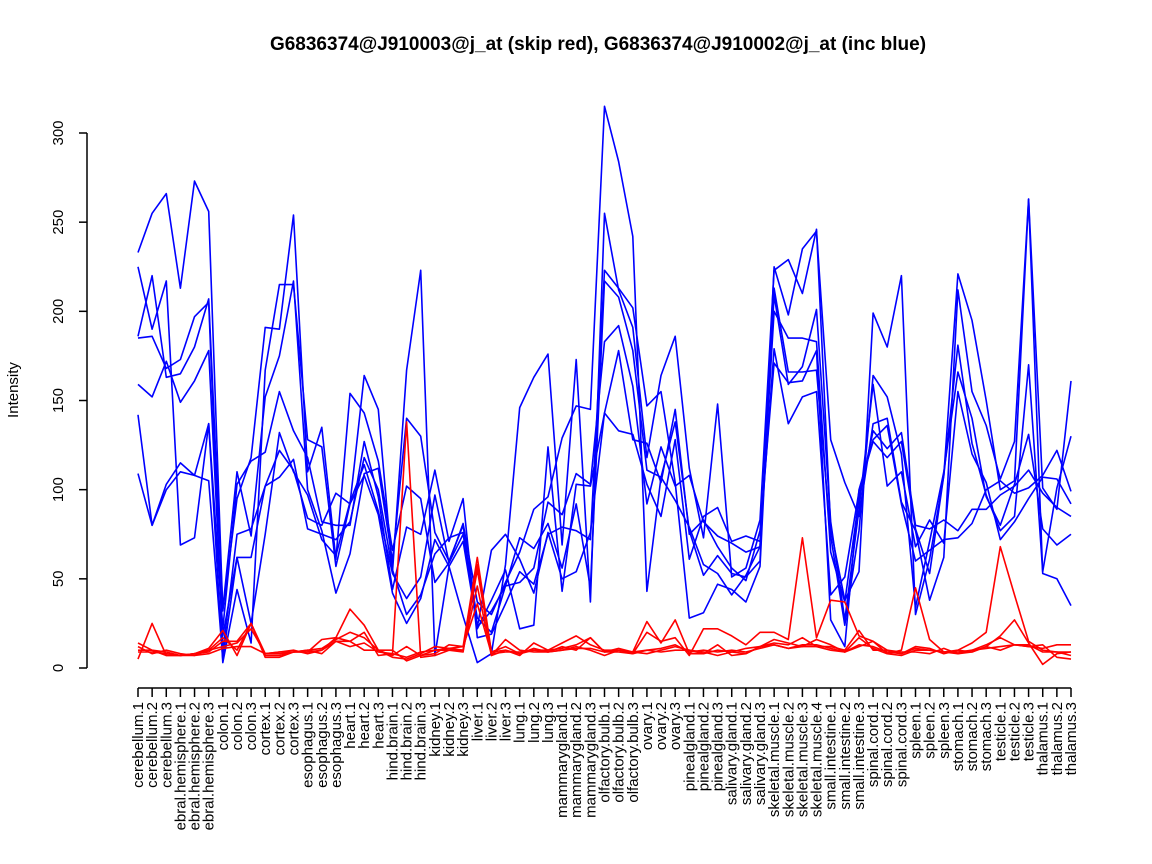 This screenshot has height=864, width=1152. I want to click on x-tick-label: lung.3, so click(548, 722).